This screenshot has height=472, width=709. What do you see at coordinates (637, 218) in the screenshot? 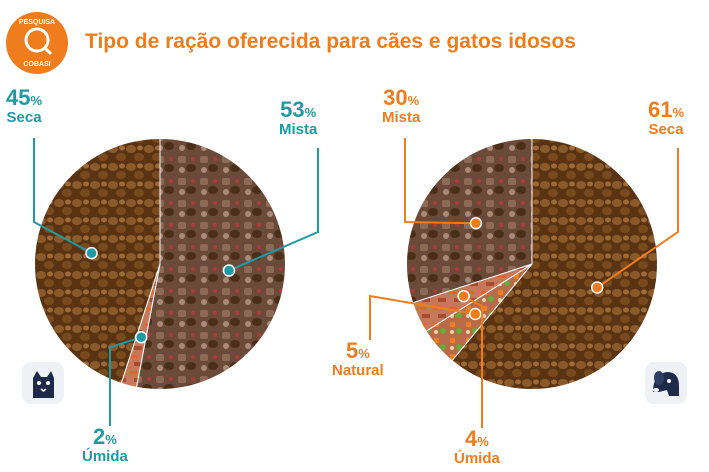
I see `leader-line-dog-seca` at bounding box center [637, 218].